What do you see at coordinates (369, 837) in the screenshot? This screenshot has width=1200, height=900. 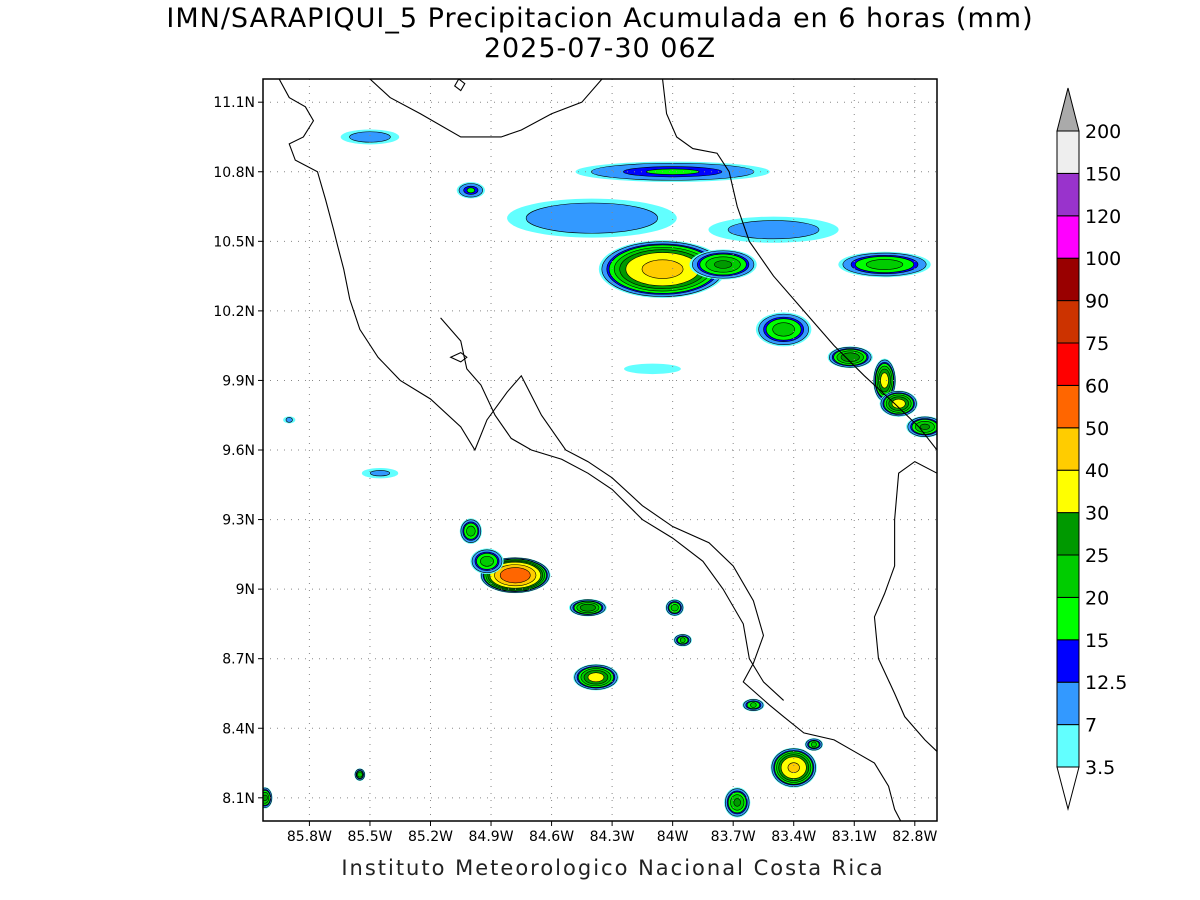 I see `lon-tick-label: 85.5W` at bounding box center [369, 837].